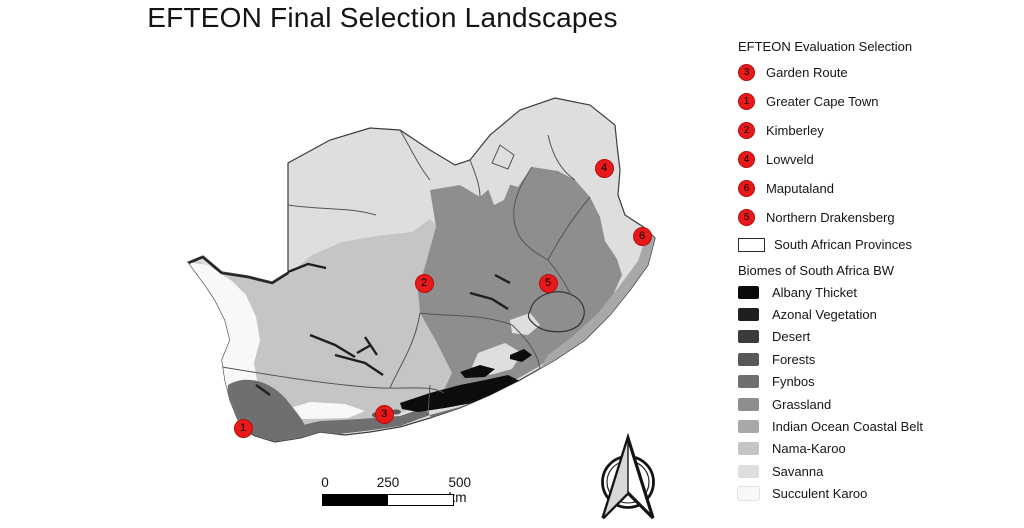 The image size is (1024, 528). What do you see at coordinates (794, 359) in the screenshot?
I see `biome-label: Forests` at bounding box center [794, 359].